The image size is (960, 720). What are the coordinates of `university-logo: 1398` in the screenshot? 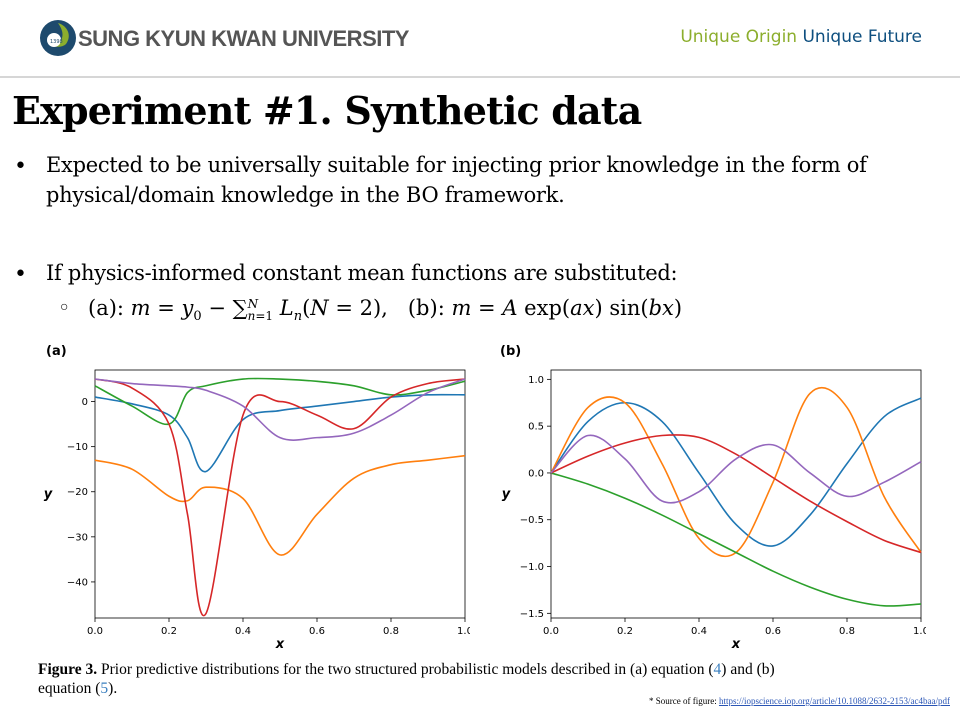 It's located at (58, 38).